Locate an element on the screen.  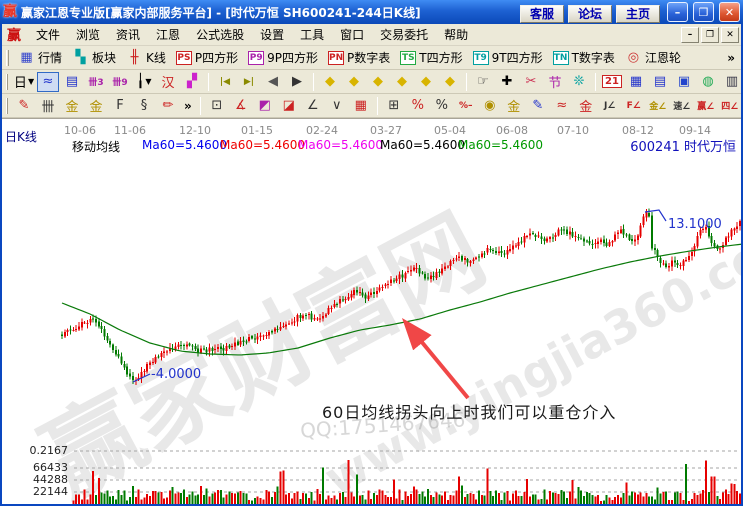
quotes-button: ▦ 行情 is located at coordinates (40, 57).